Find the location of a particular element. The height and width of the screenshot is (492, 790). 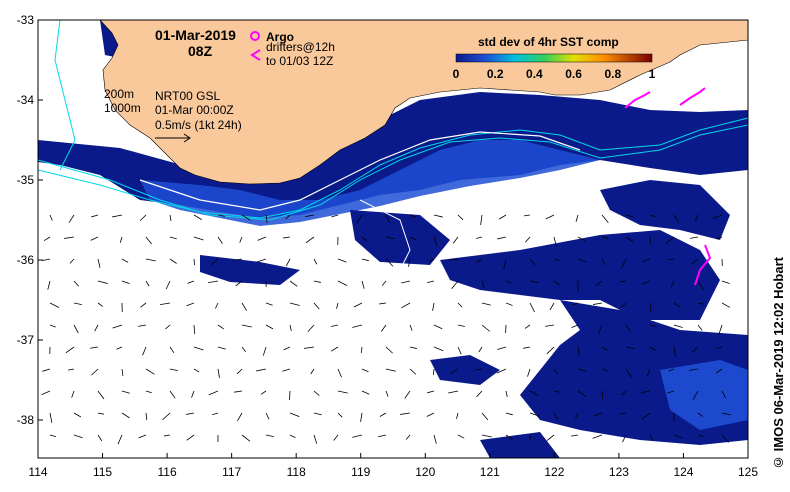

colorbar-tick-label: 0.4 is located at coordinates (534, 74).